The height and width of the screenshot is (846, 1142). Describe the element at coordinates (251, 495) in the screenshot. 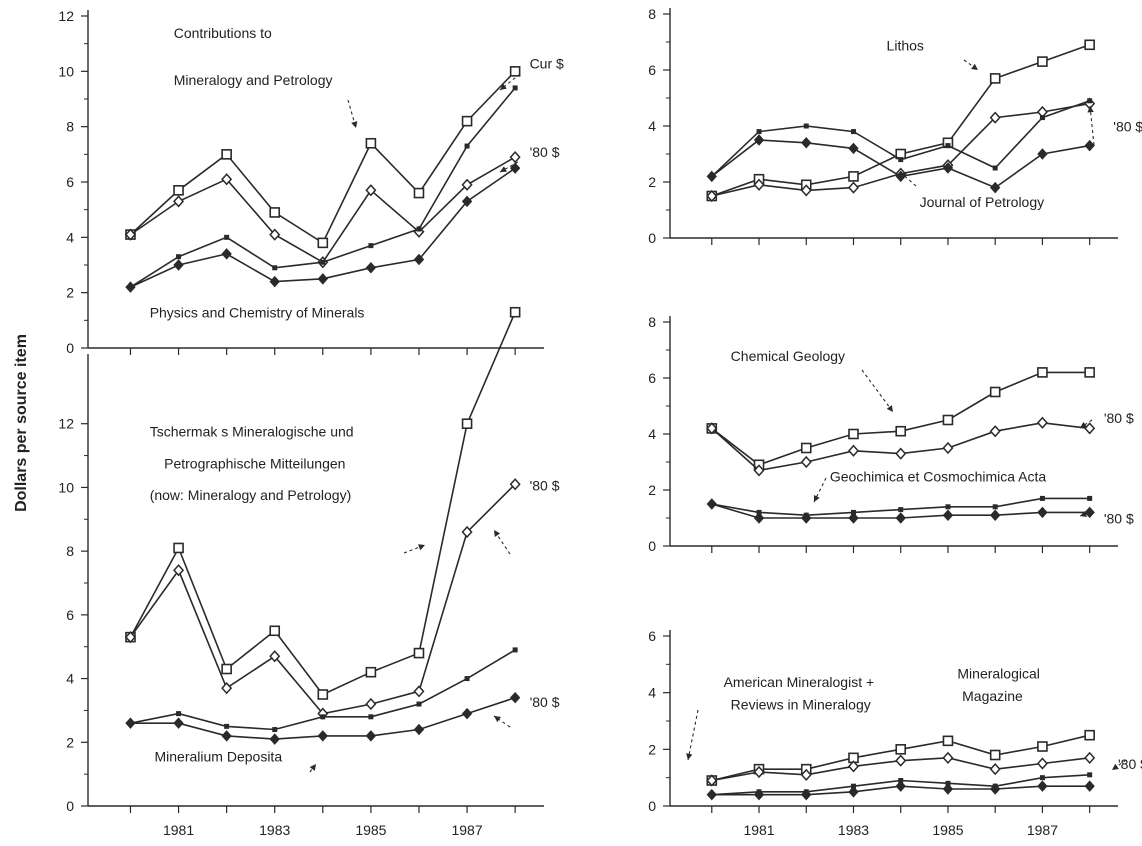

I see `annotation-label: (now: Mineralogy and Petrology)` at that location.